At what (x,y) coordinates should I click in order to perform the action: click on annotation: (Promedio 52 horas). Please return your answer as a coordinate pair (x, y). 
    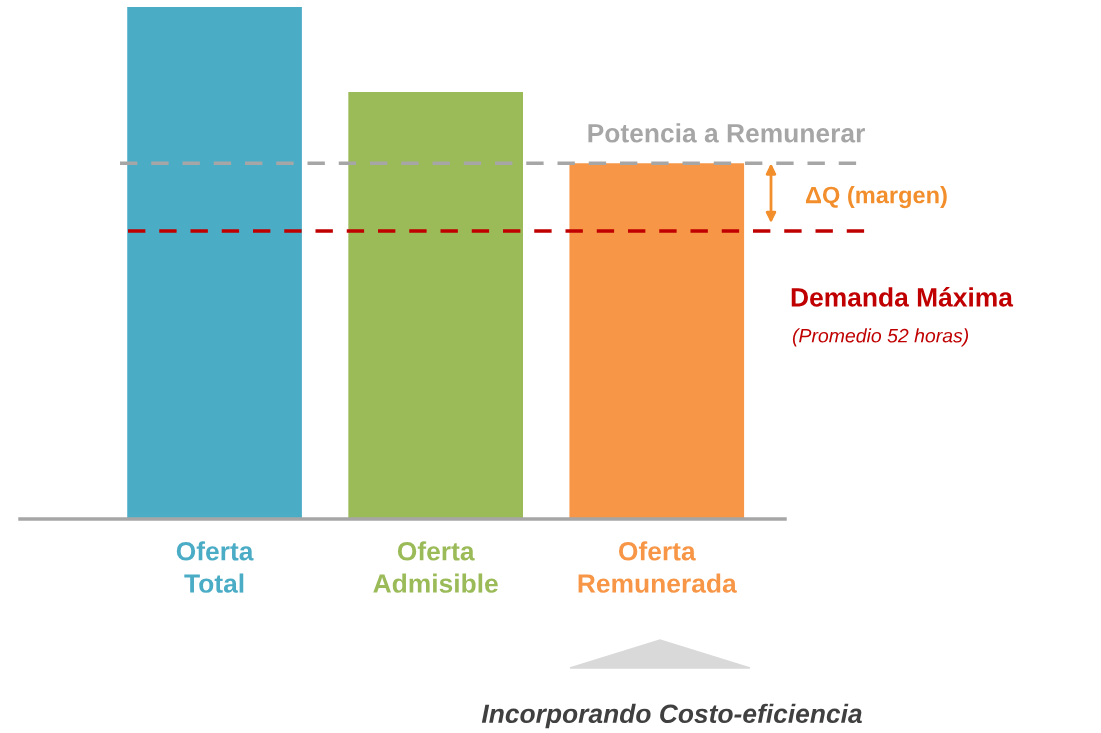
    Looking at the image, I should click on (880, 337).